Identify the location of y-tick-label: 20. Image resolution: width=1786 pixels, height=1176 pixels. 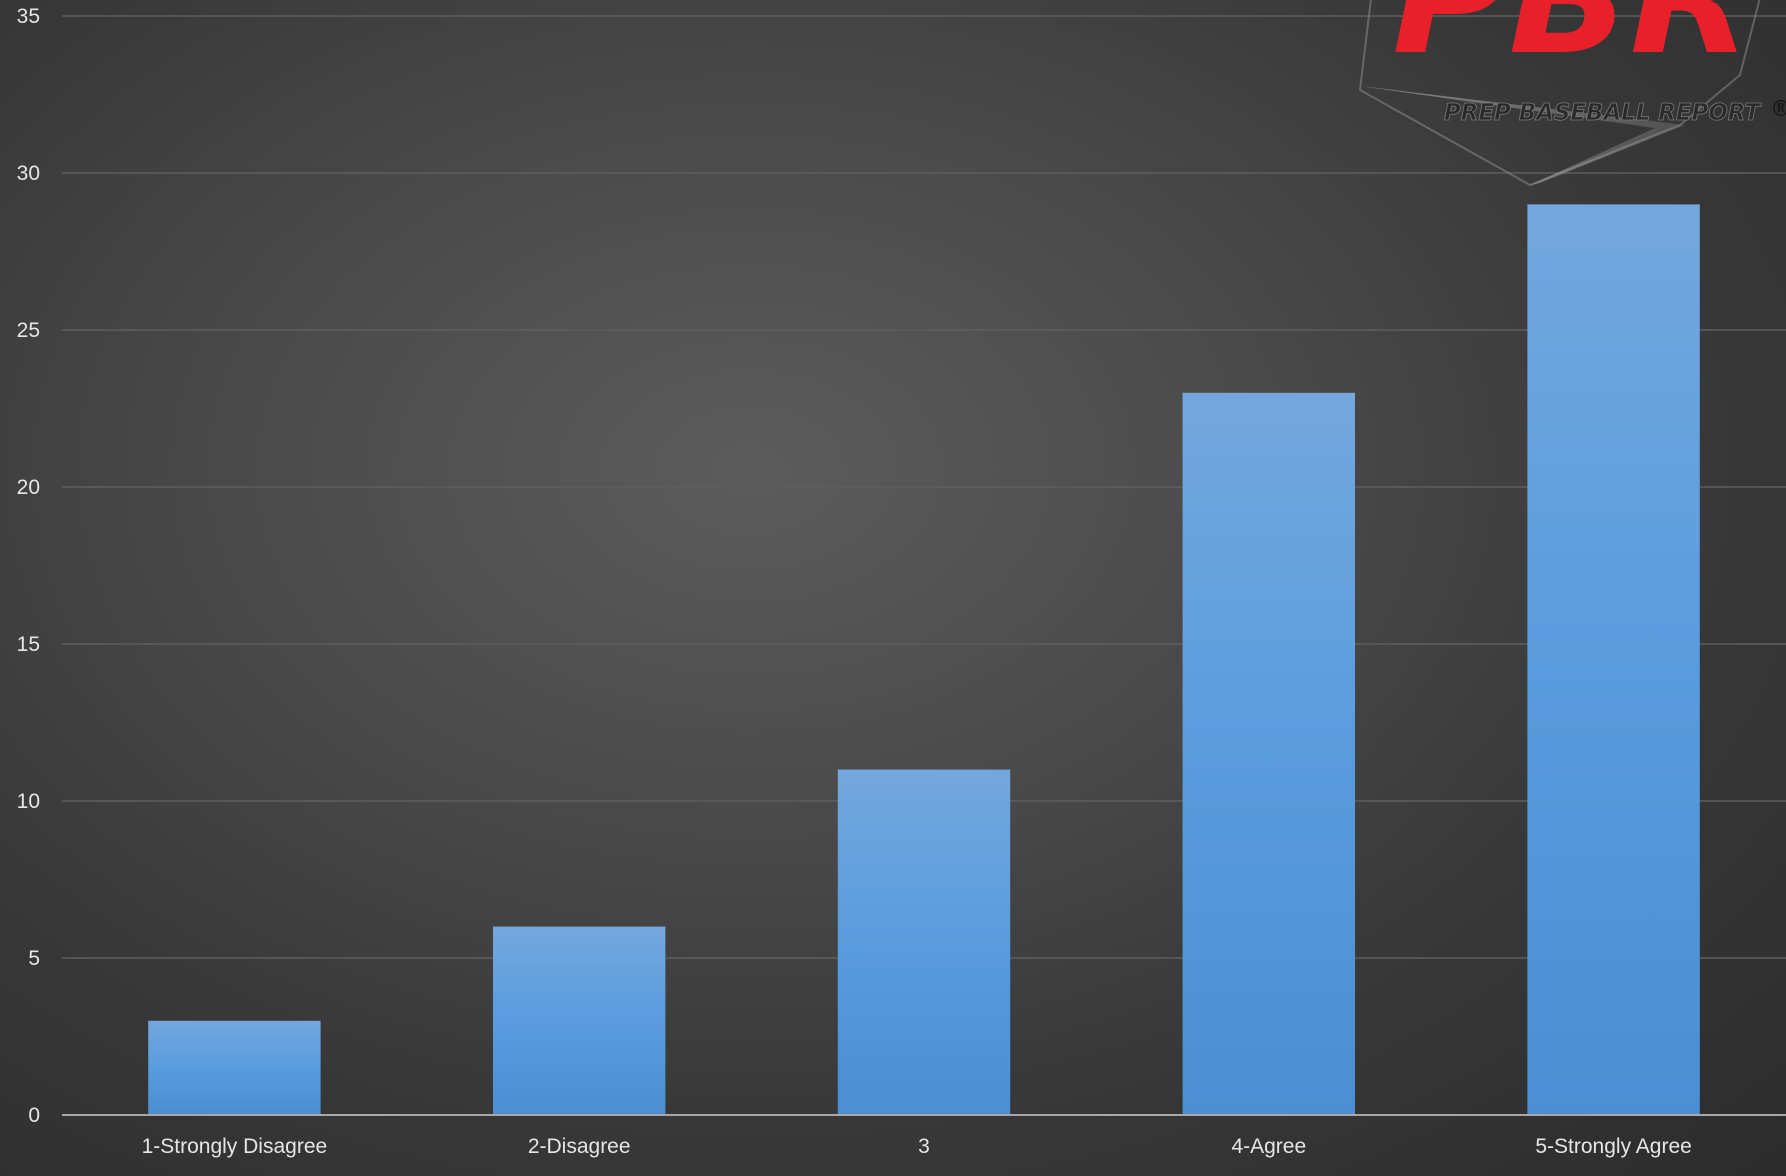
(28, 487).